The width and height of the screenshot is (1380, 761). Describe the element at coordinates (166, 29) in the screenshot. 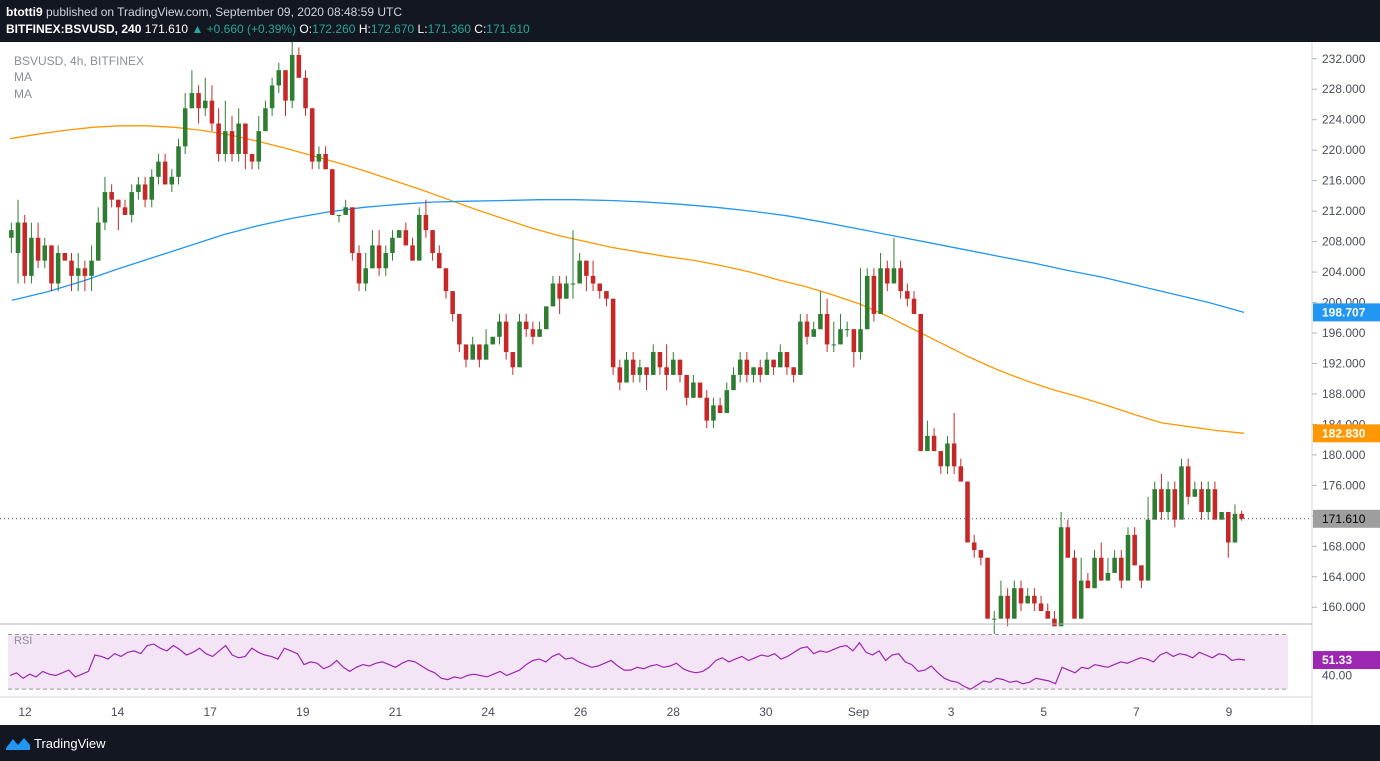

I see `current-price: 171.610` at that location.